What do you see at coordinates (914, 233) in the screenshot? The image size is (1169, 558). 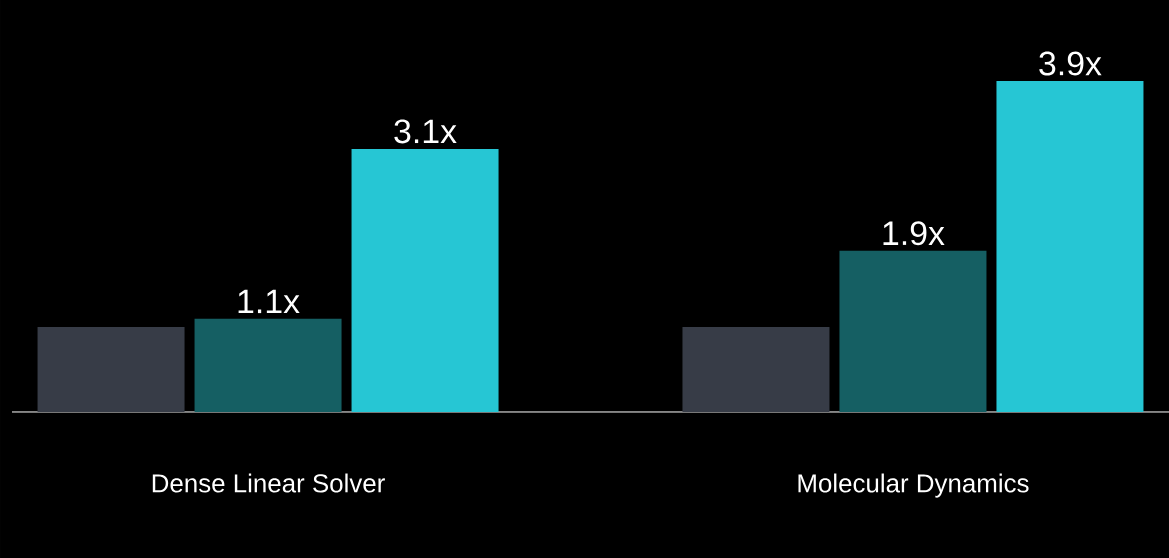 I see `data-label: 1.9x` at bounding box center [914, 233].